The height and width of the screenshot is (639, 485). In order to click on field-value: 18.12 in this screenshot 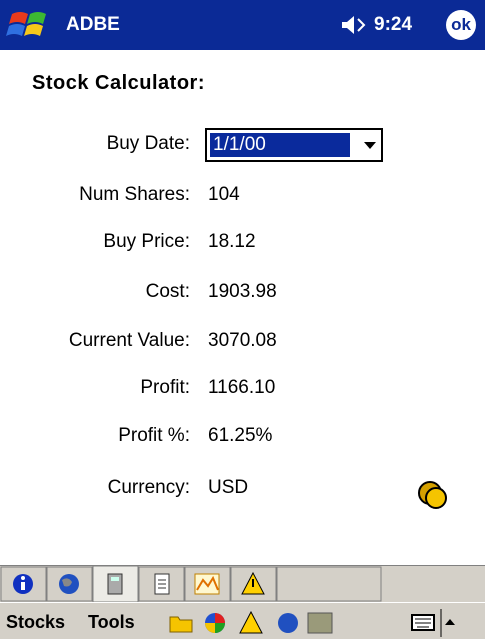, I will do `click(232, 241)`.